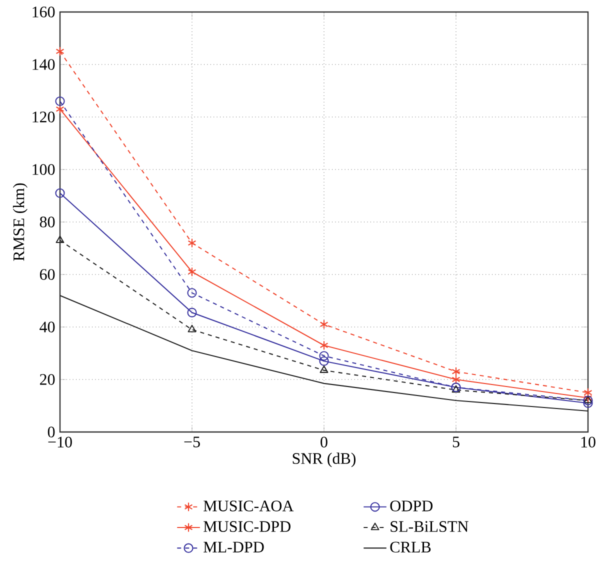 The height and width of the screenshot is (586, 609). What do you see at coordinates (247, 526) in the screenshot?
I see `legend-label: MUSIC-DPD` at bounding box center [247, 526].